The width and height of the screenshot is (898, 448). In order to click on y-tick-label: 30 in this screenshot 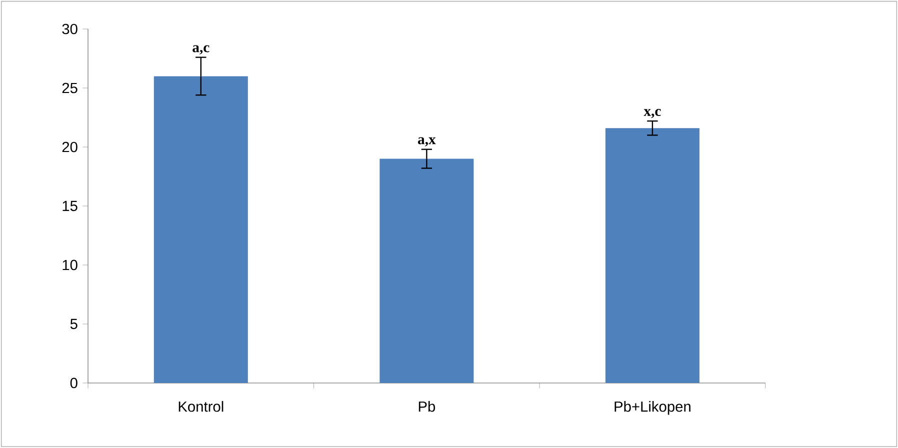, I will do `click(70, 29)`.